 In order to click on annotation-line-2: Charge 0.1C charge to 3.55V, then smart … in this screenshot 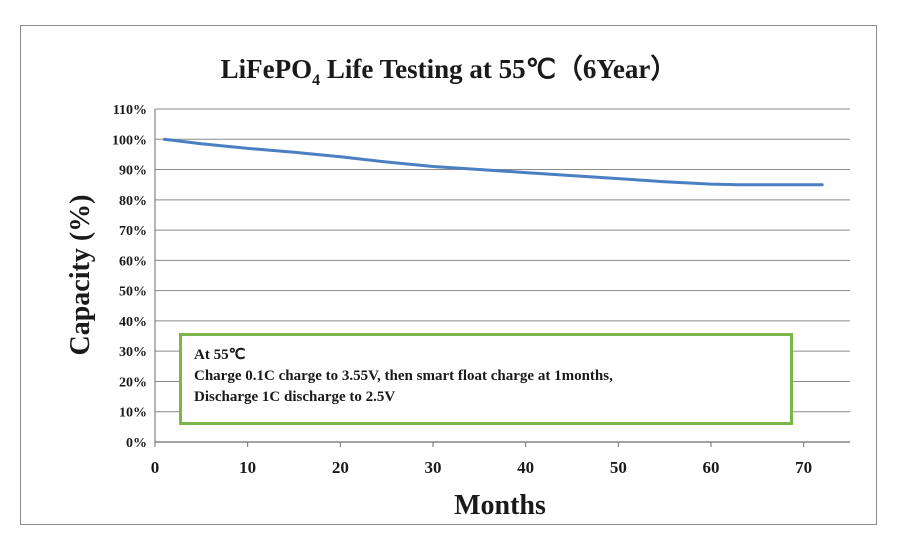, I will do `click(403, 376)`.